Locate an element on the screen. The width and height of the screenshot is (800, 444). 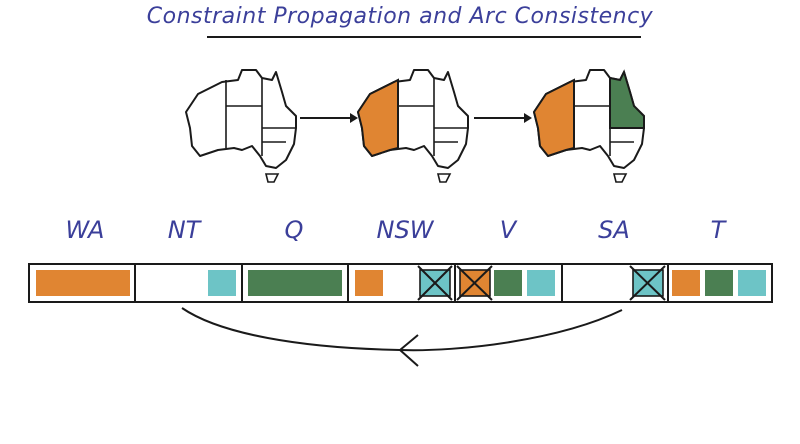
map-2-tasmania is located at coordinates (444, 178).